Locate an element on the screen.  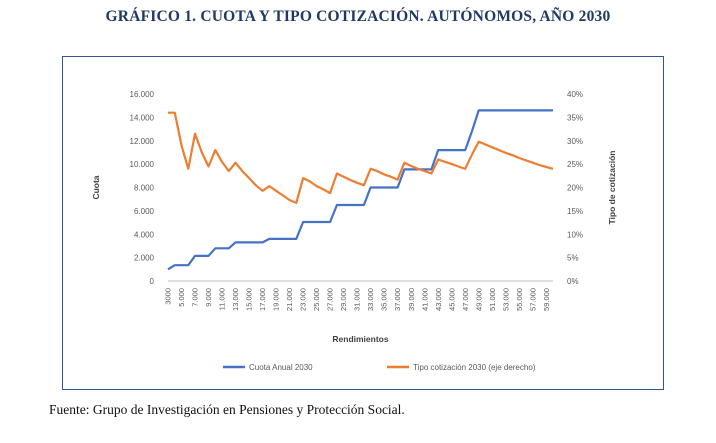
right-tick-label: 0% is located at coordinates (573, 281).